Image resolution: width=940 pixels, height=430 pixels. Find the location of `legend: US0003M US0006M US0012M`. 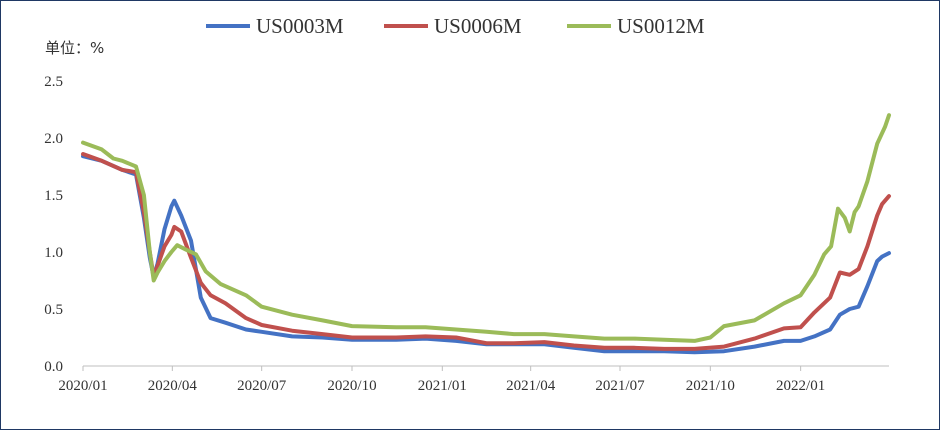

legend: US0003M US0006M US0012M is located at coordinates (455, 26).